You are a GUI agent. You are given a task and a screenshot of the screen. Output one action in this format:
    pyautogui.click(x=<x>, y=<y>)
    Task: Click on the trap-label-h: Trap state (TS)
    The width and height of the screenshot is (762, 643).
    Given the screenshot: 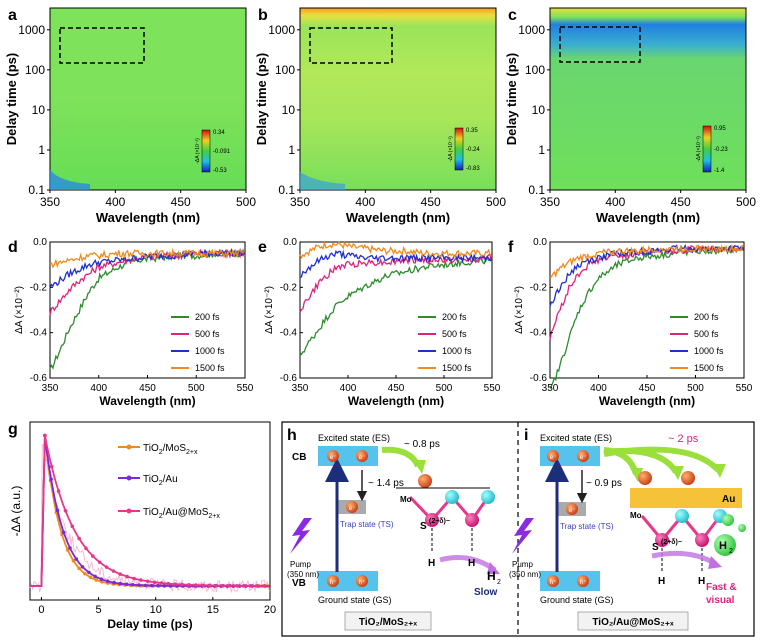 What is the action you would take?
    pyautogui.click(x=367, y=524)
    